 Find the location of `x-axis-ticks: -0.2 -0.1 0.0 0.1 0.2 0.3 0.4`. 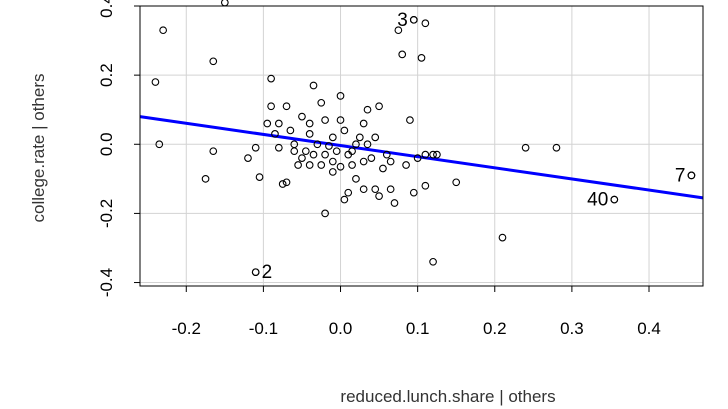

x-axis-ticks: -0.2 -0.1 0.0 0.1 0.2 0.3 0.4 is located at coordinates (416, 312).